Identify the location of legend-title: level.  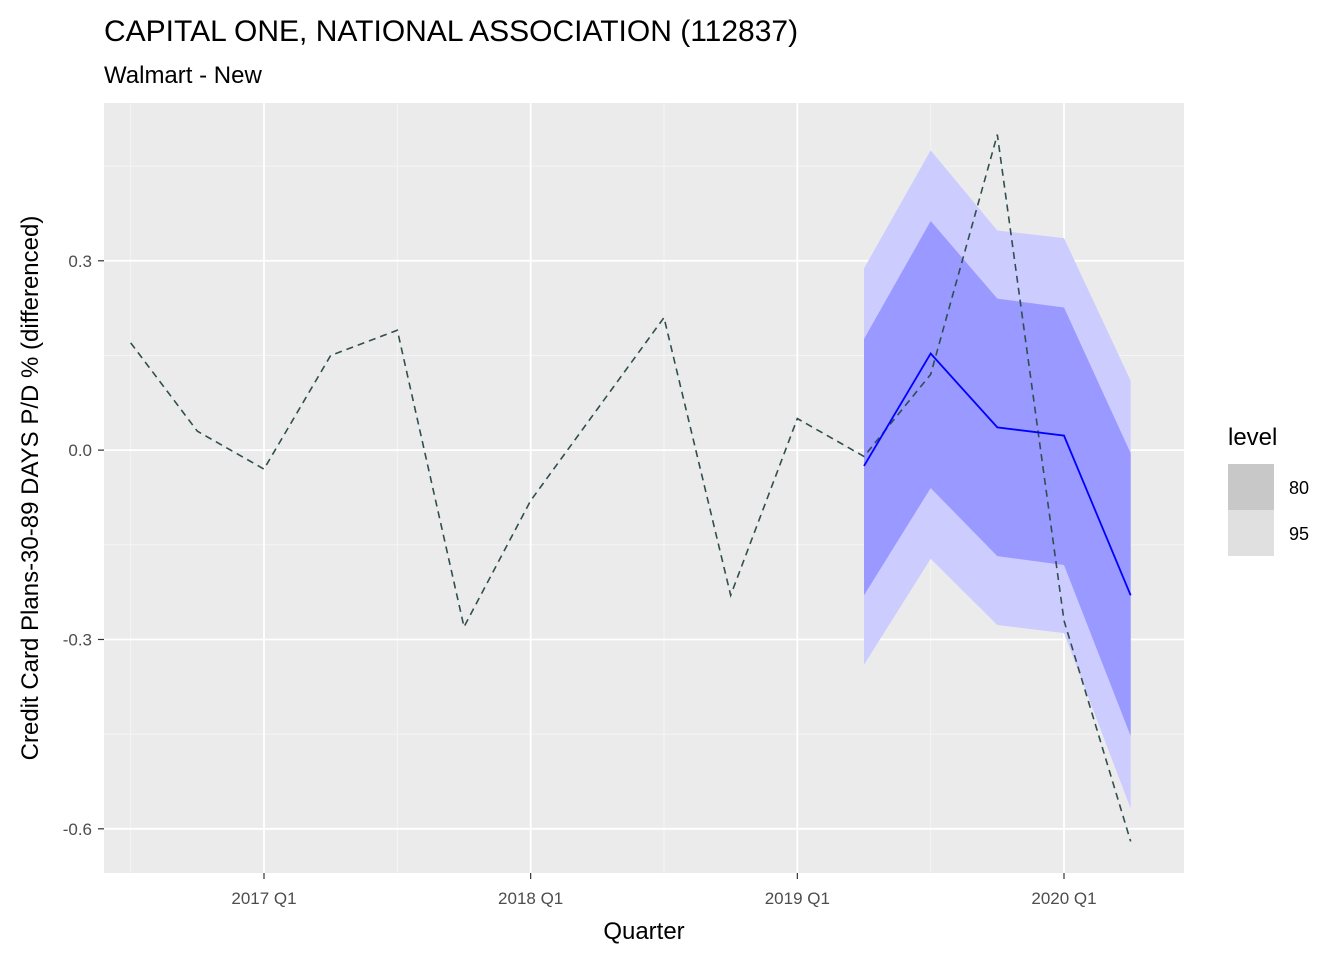
(1252, 437).